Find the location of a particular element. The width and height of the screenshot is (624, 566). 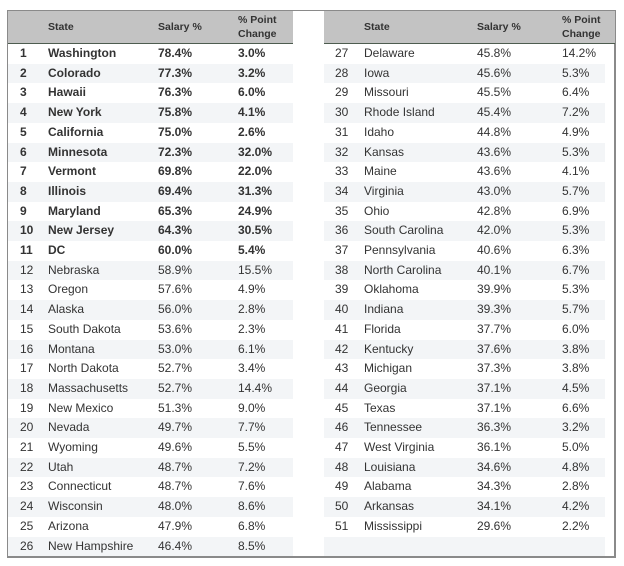

rank-cell: 47 is located at coordinates (342, 447).